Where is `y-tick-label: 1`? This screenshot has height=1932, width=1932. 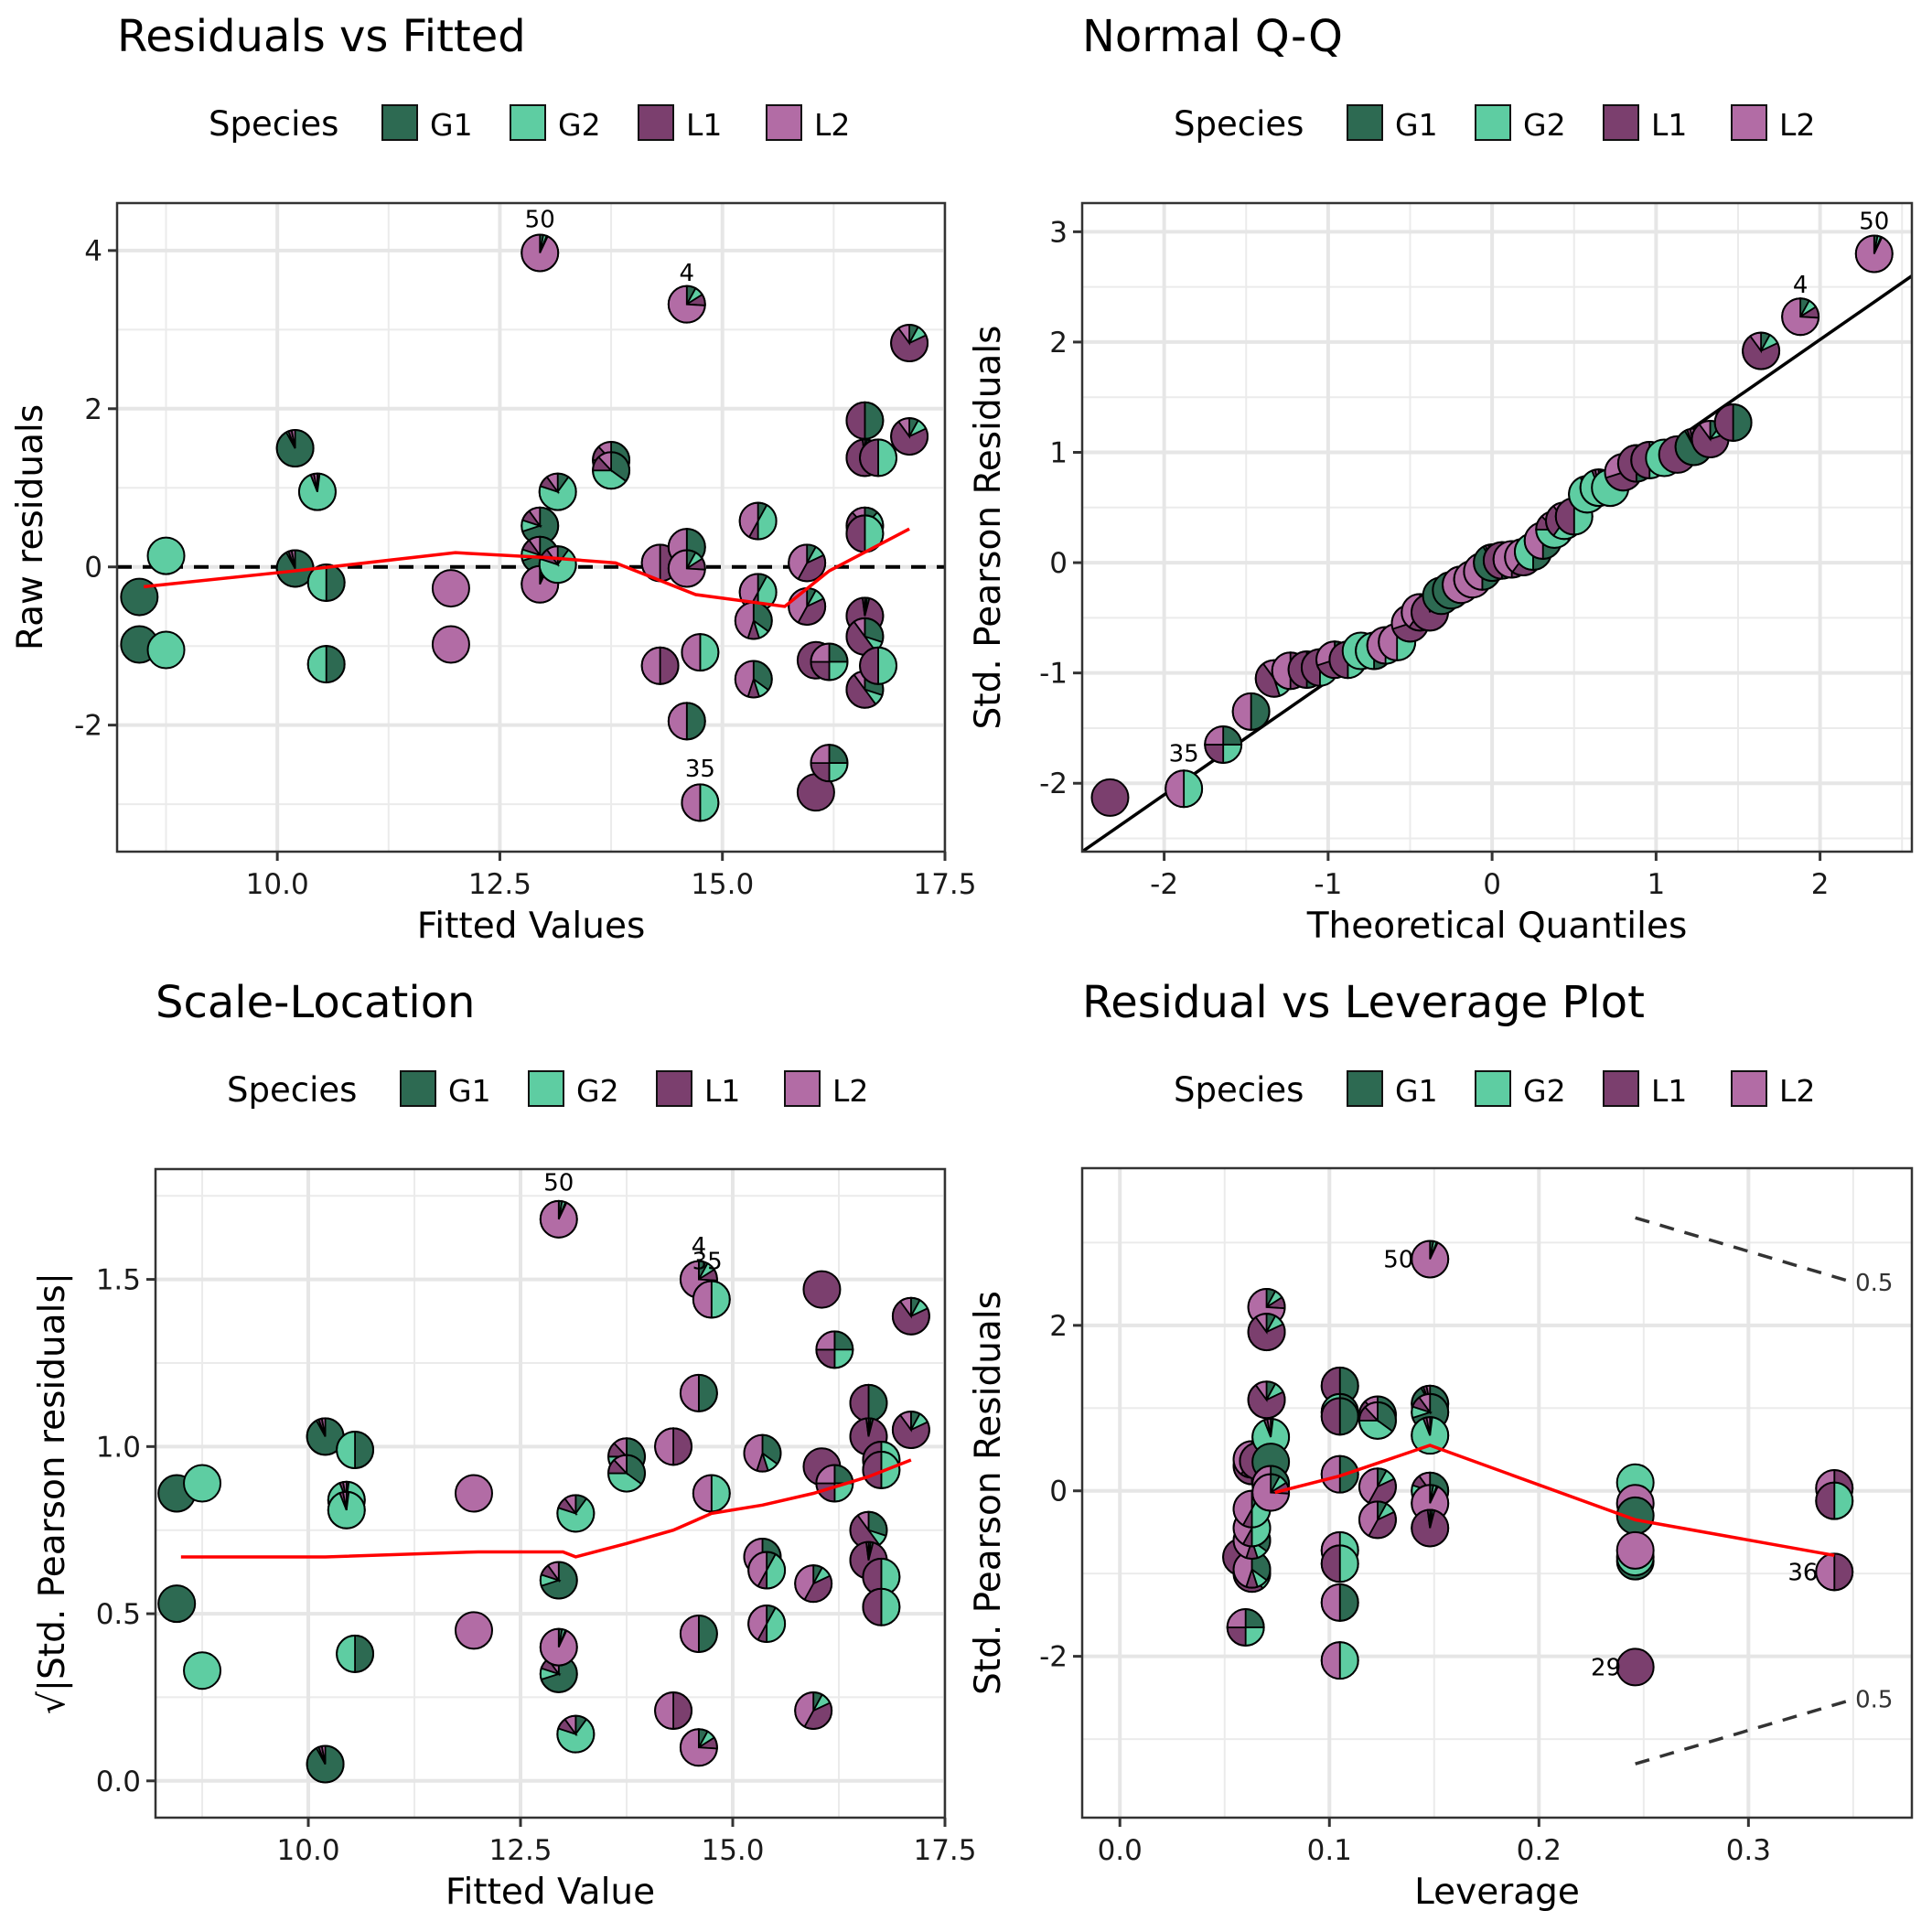
y-tick-label: 1 is located at coordinates (1059, 454).